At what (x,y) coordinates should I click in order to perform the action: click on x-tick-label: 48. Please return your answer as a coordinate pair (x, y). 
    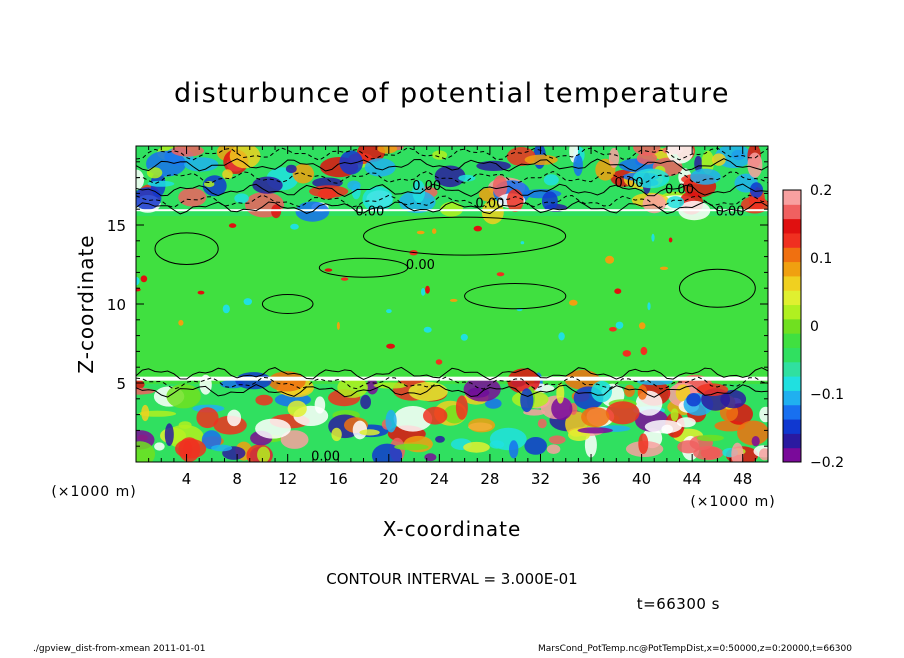
    Looking at the image, I should click on (742, 479).